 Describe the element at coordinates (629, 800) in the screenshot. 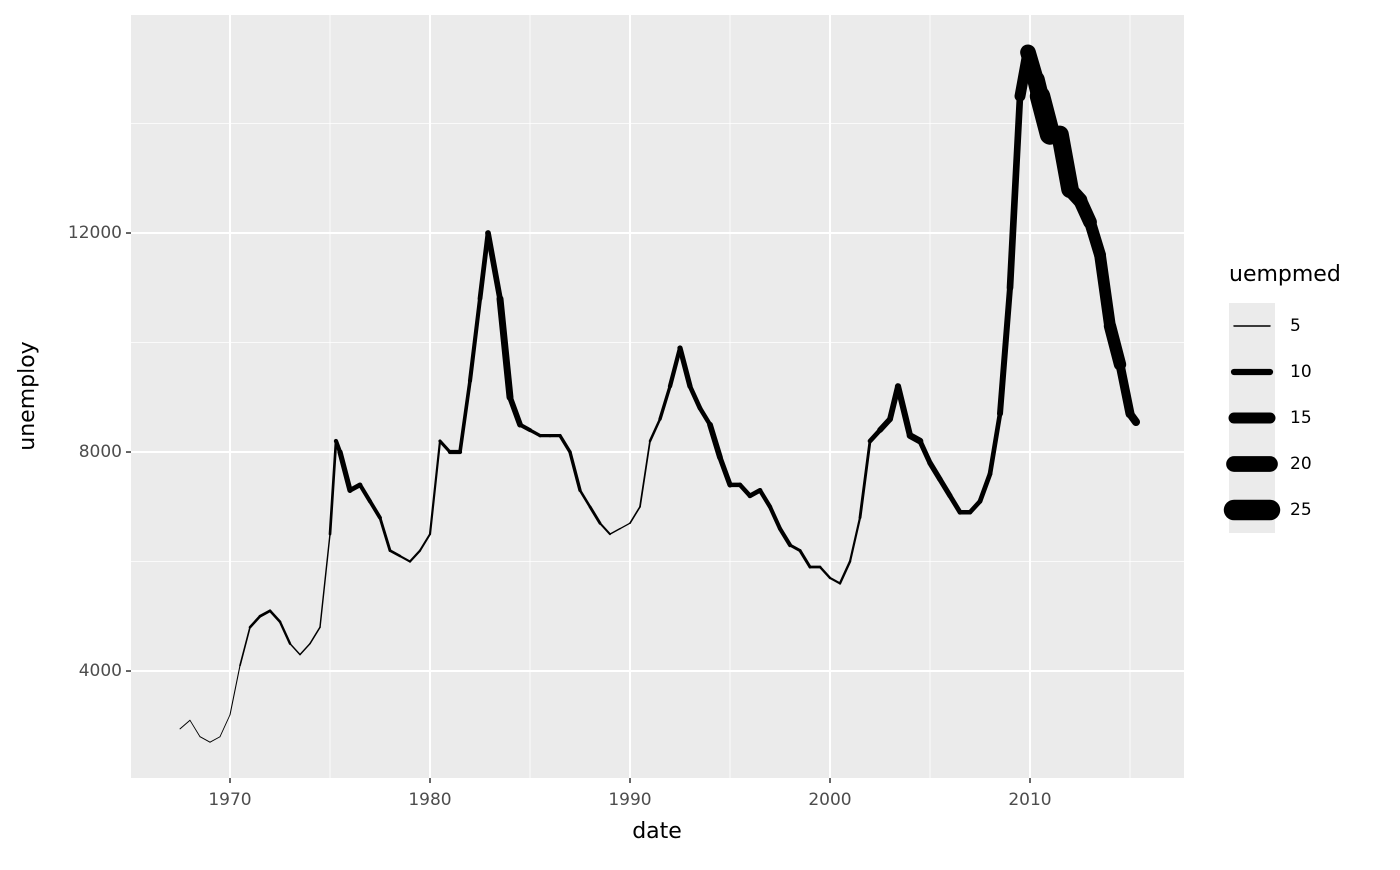

I see `x-tick-label: 1990` at that location.